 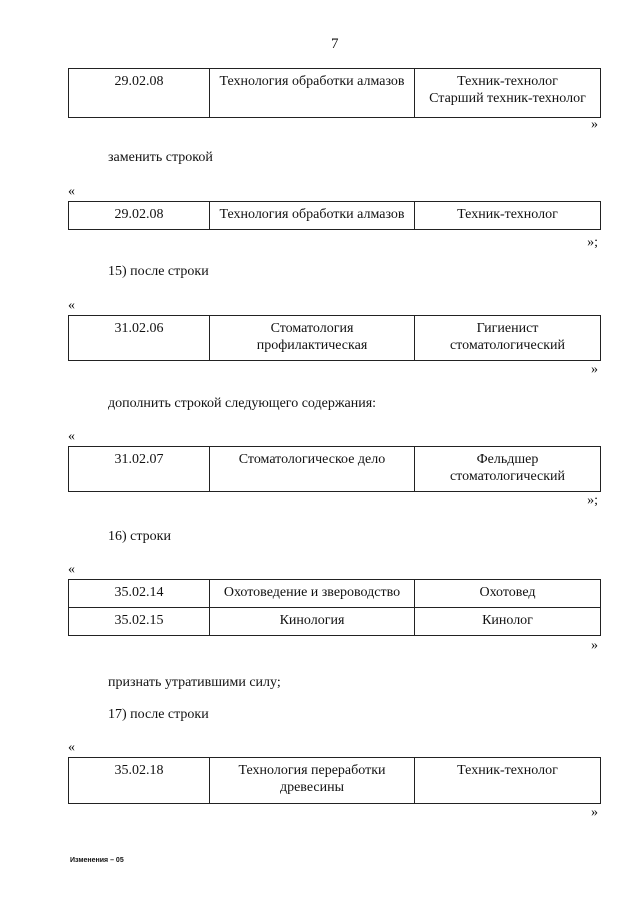 I want to click on footer-label: Изменения – 05, so click(x=97, y=860).